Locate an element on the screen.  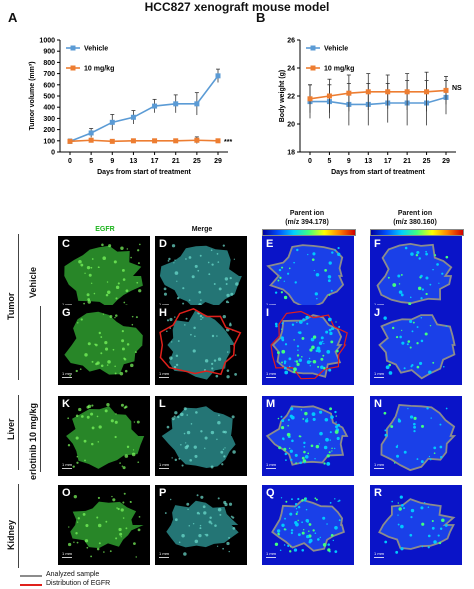
micrograph-k: 1 mm K is located at coordinates (104, 436).